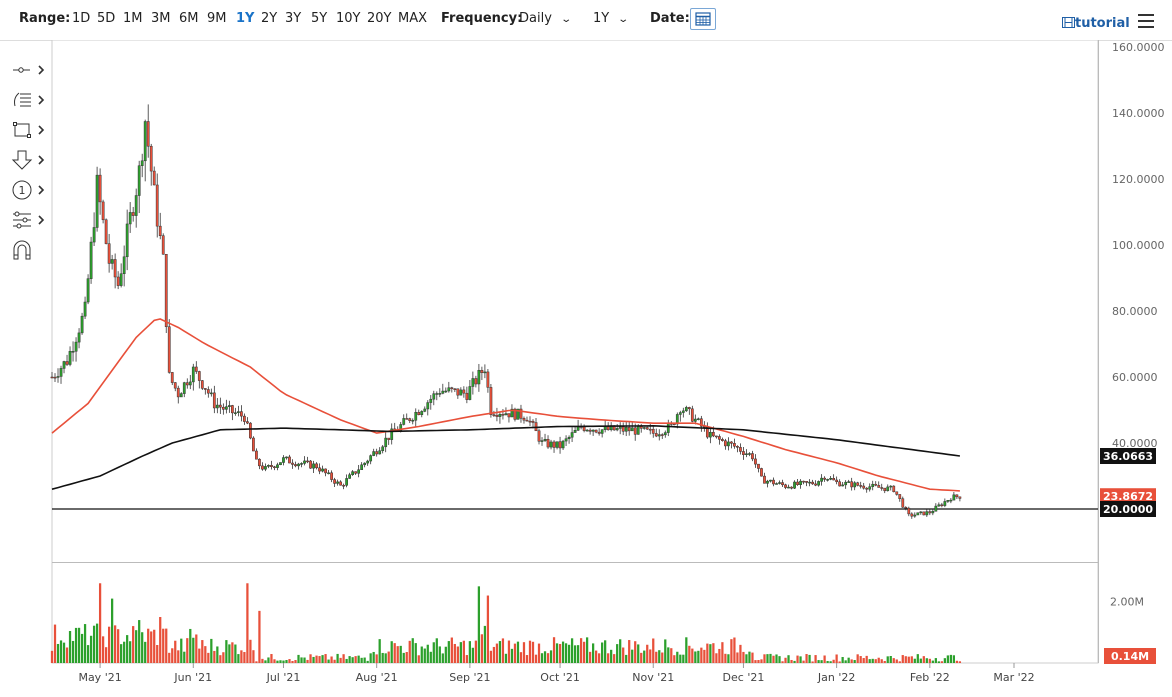  I want to click on fibonacci-tool, so click(30, 103).